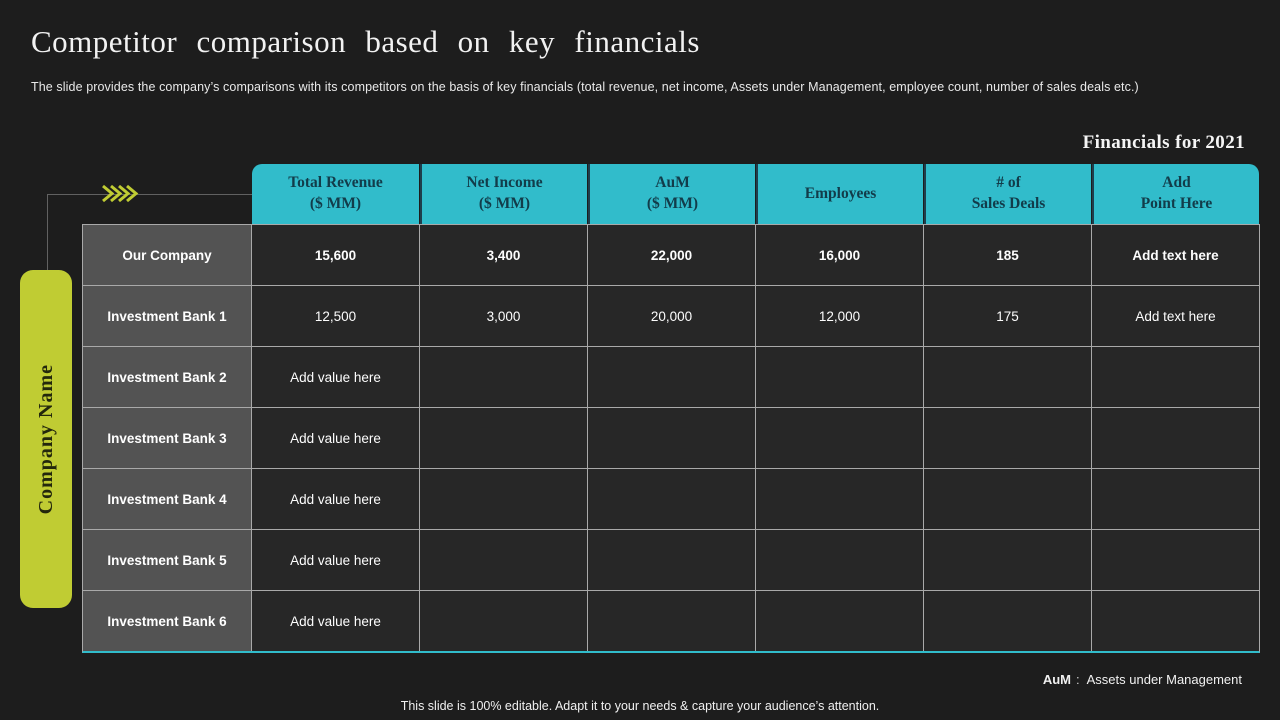 The height and width of the screenshot is (720, 1280). I want to click on row-header-investment-bank-2: Investment Bank 2, so click(167, 377).